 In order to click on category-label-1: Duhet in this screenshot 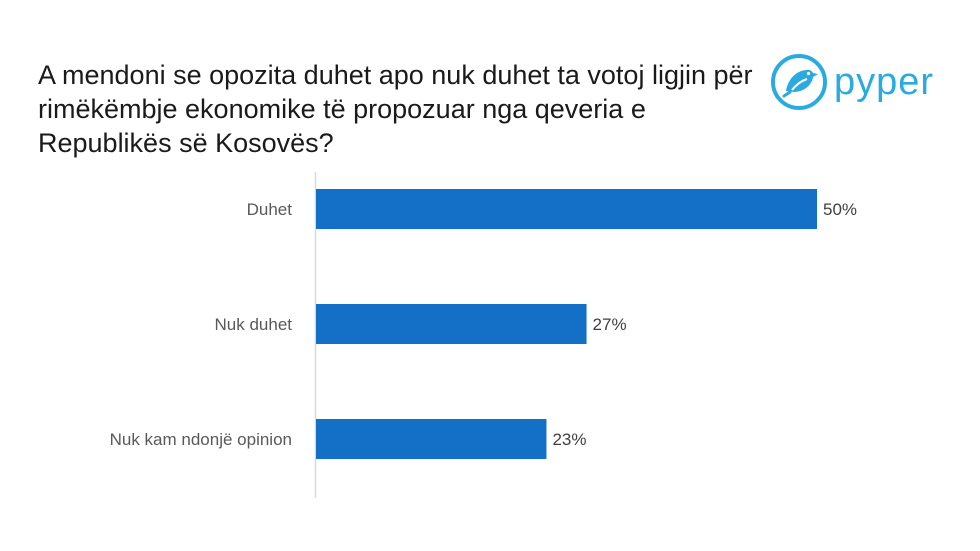, I will do `click(270, 209)`.